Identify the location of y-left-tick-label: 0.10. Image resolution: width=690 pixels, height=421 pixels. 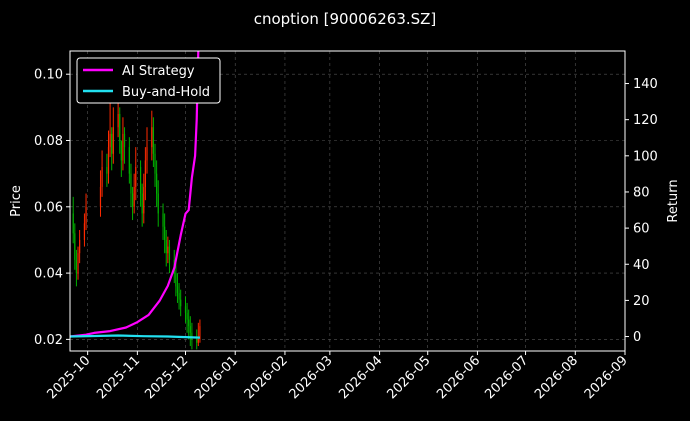
(48, 75).